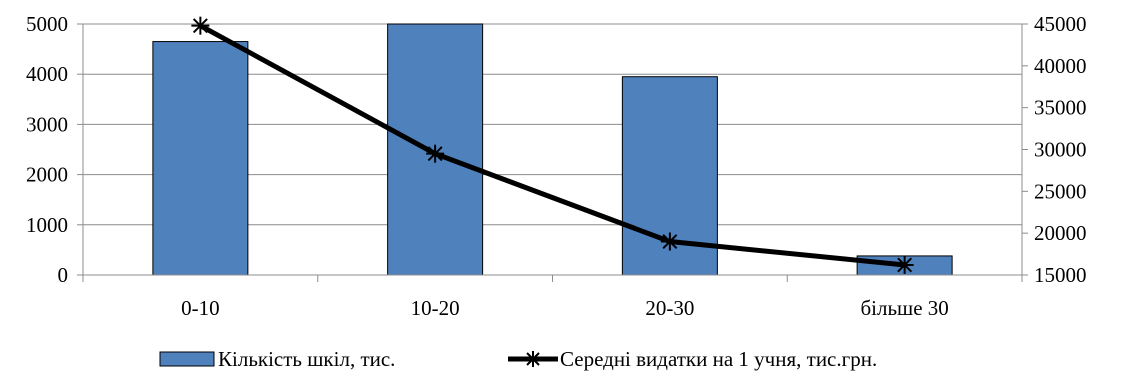 The height and width of the screenshot is (376, 1123). I want to click on right-tick-label: 30000, so click(1060, 150).